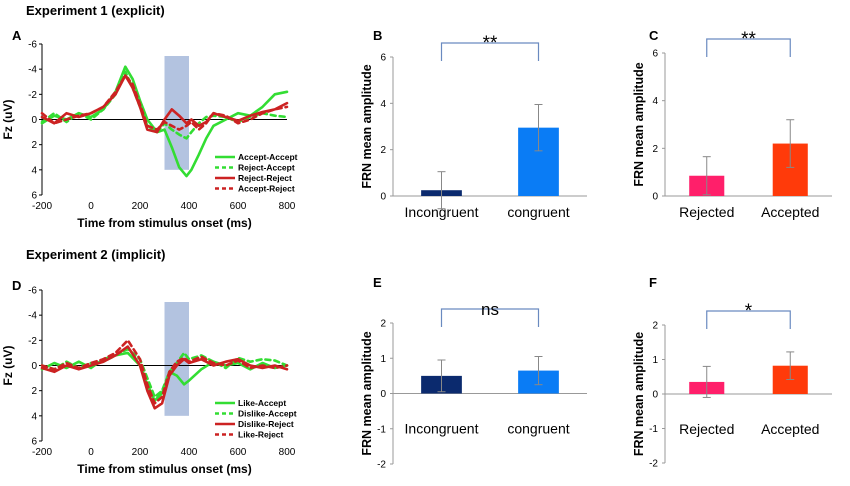 The height and width of the screenshot is (486, 850). I want to click on series-line-accept-accept, so click(164, 121).